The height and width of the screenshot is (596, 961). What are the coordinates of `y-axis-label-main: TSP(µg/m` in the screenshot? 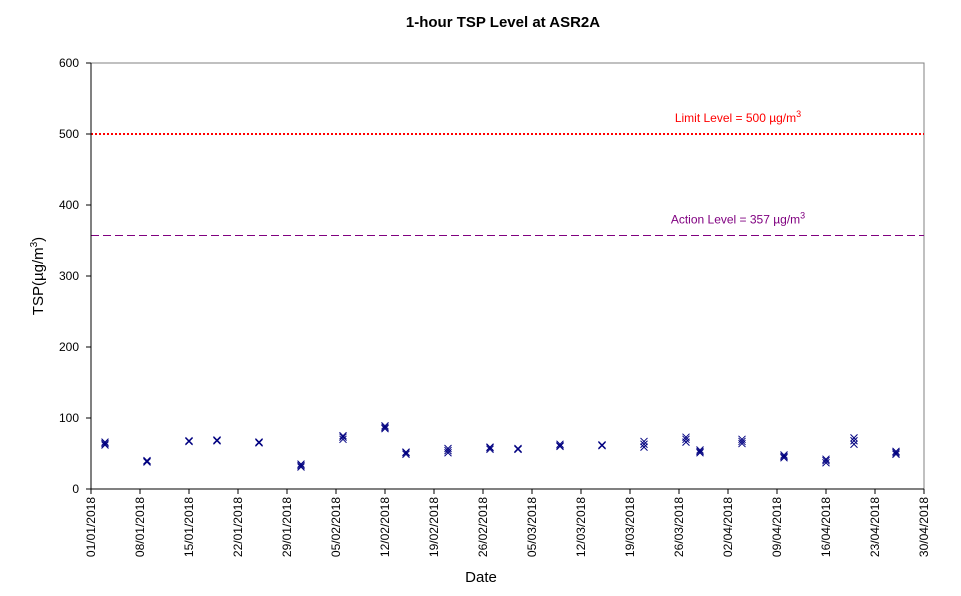 It's located at (38, 281).